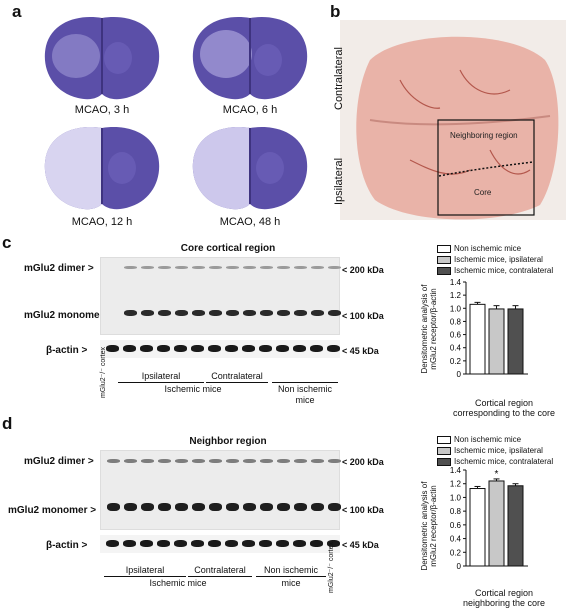  What do you see at coordinates (483, 192) in the screenshot?
I see `core-label: Core` at bounding box center [483, 192].